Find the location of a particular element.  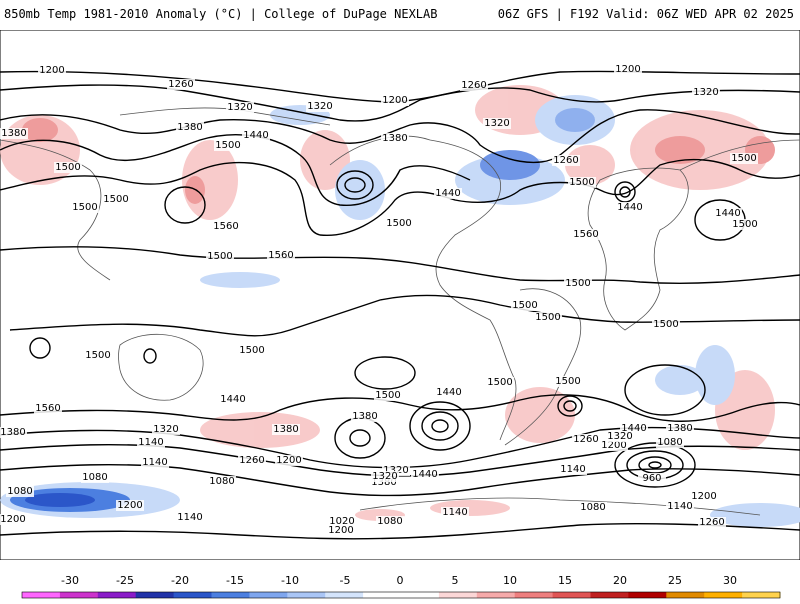

contour-label: 1560 is located at coordinates (280, 255).